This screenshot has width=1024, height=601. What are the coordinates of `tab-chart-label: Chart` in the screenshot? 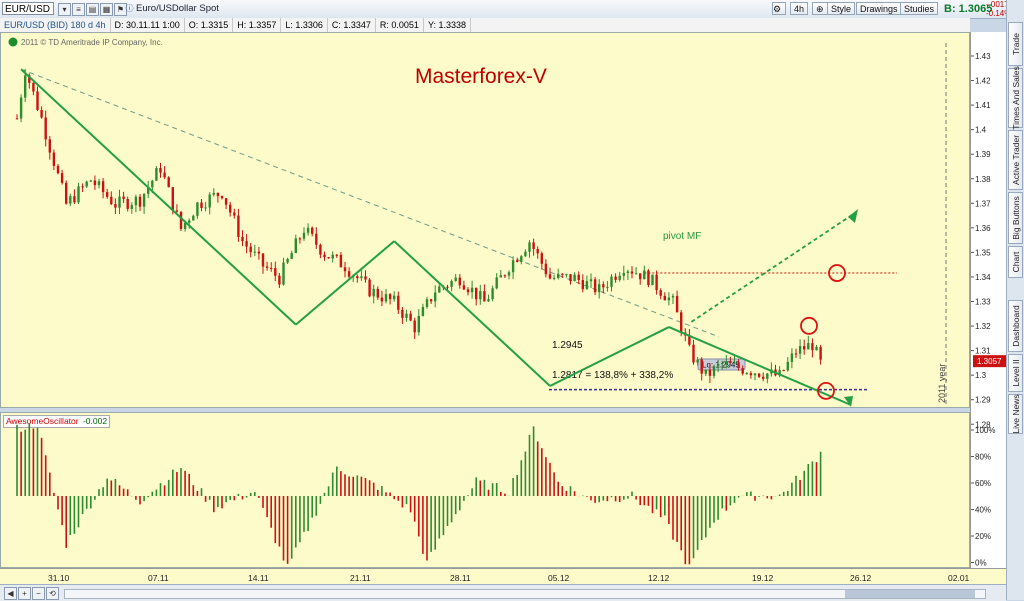 It's located at (1015, 262).